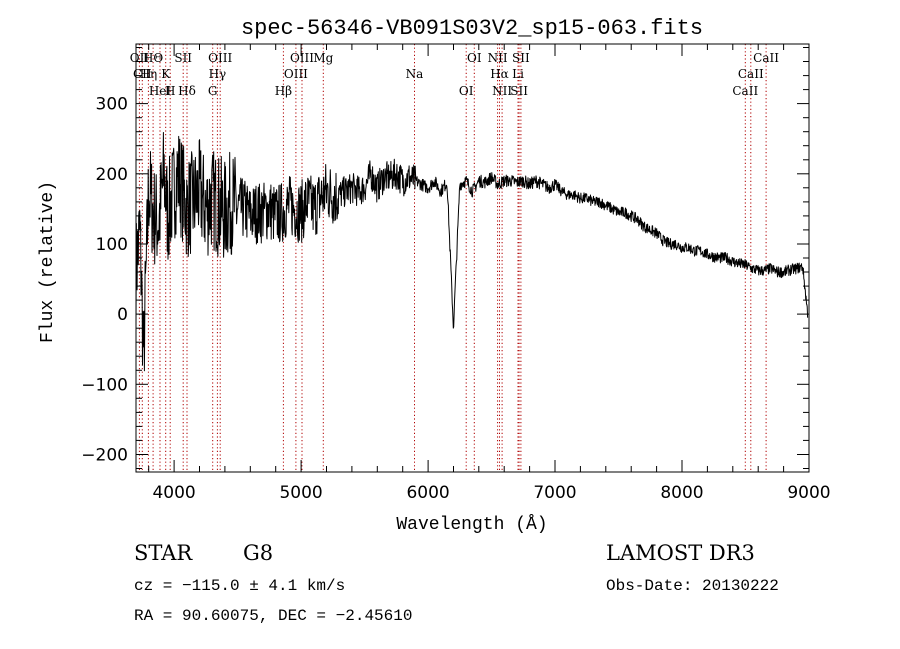 This screenshot has width=900, height=649. Describe the element at coordinates (213, 91) in the screenshot. I see `marker-label: G` at that location.